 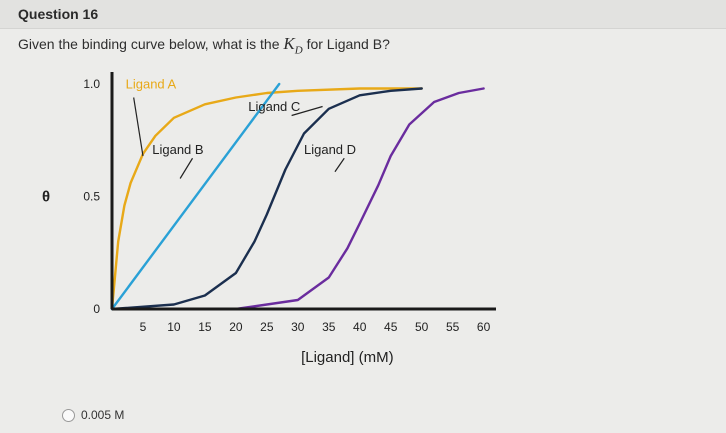 What do you see at coordinates (348, 44) in the screenshot?
I see `prompt-suffix: for Ligand B?` at bounding box center [348, 44].